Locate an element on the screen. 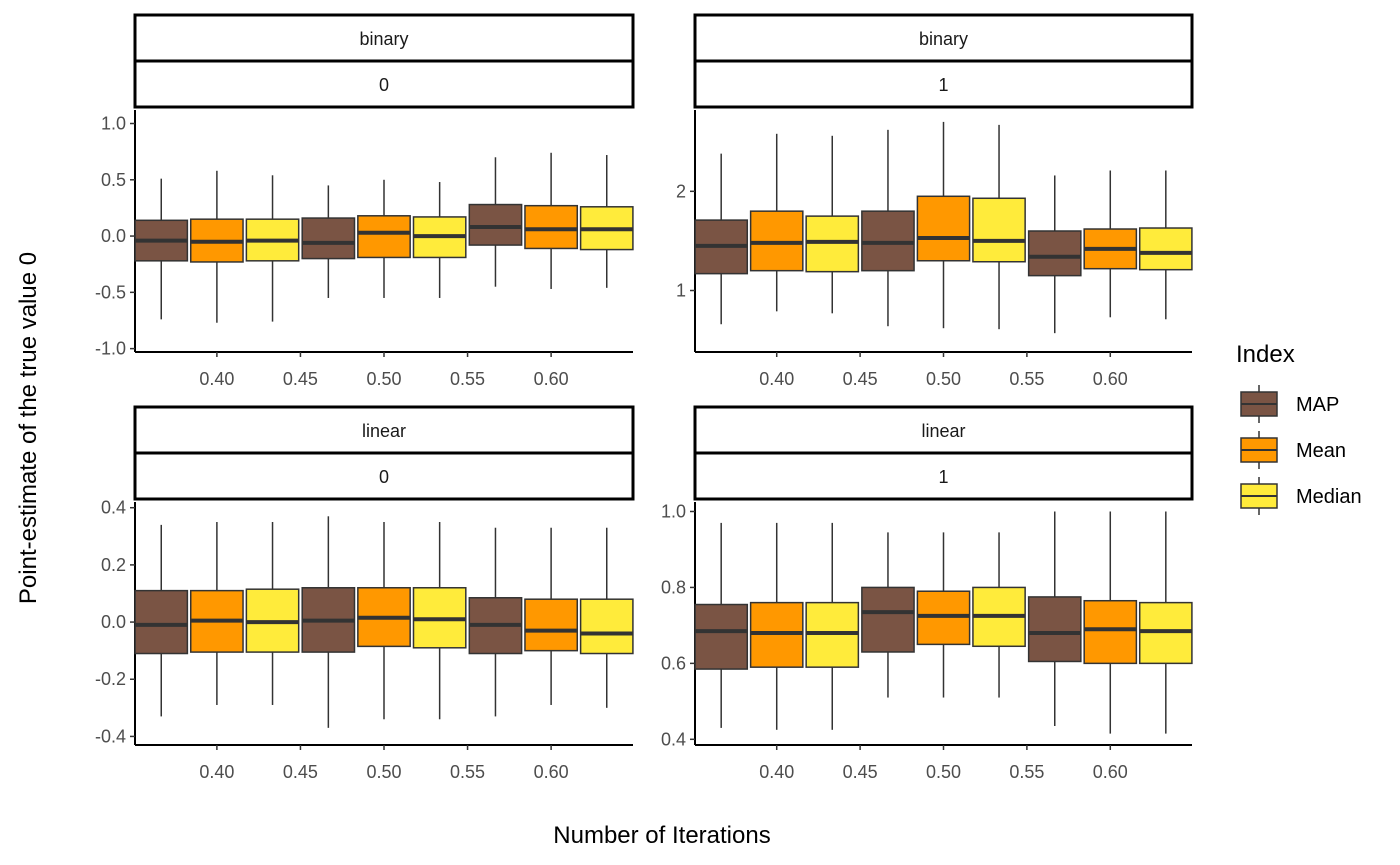  legend-item-median: Median is located at coordinates (1301, 496).